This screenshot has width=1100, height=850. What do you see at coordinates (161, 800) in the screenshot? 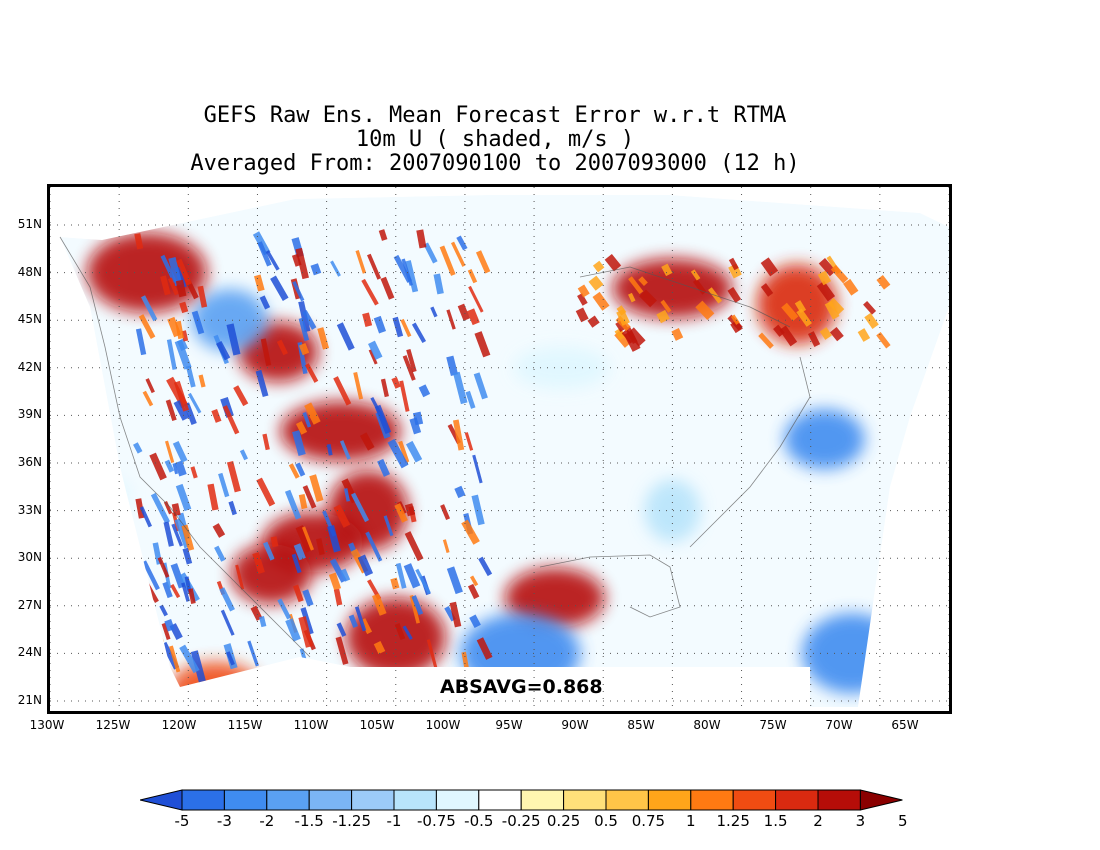
I see `colorbar-arrow-left` at bounding box center [161, 800].